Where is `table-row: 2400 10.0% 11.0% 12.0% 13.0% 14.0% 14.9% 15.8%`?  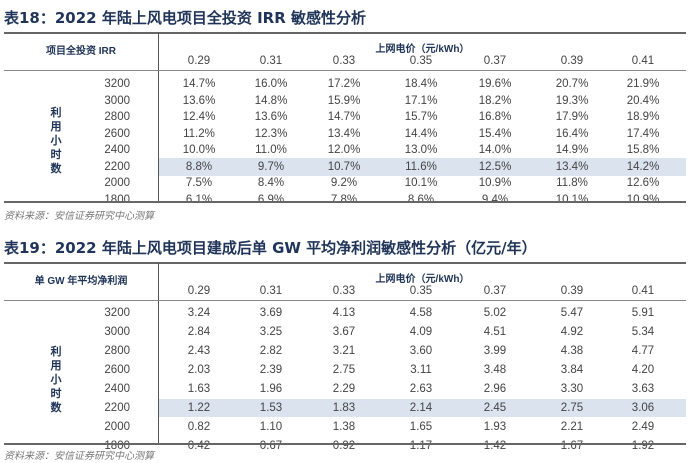
table-row: 2400 10.0% 11.0% 12.0% 13.0% 14.0% 14.9% 15.8% is located at coordinates (345, 150).